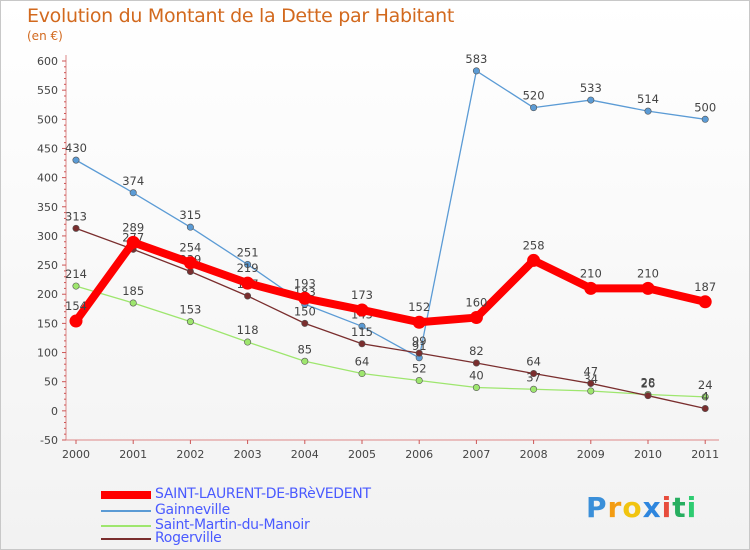 The height and width of the screenshot is (550, 750). What do you see at coordinates (45, 36) in the screenshot?
I see `chart-subtitle: (en €)` at bounding box center [45, 36].